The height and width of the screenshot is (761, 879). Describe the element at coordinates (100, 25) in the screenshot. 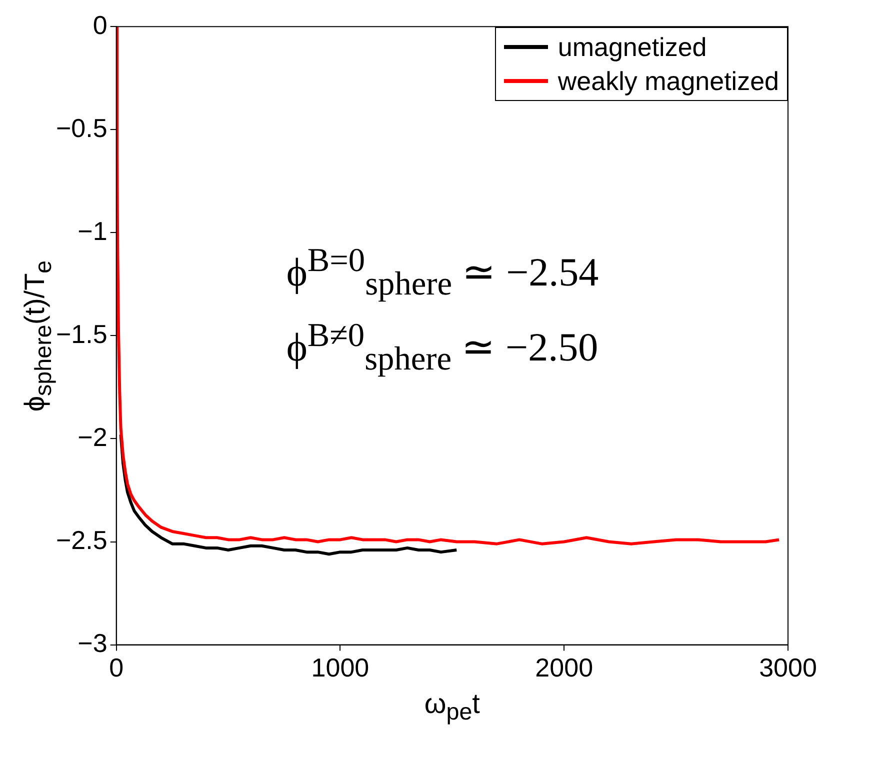

I see `y-tick-label: 0` at that location.